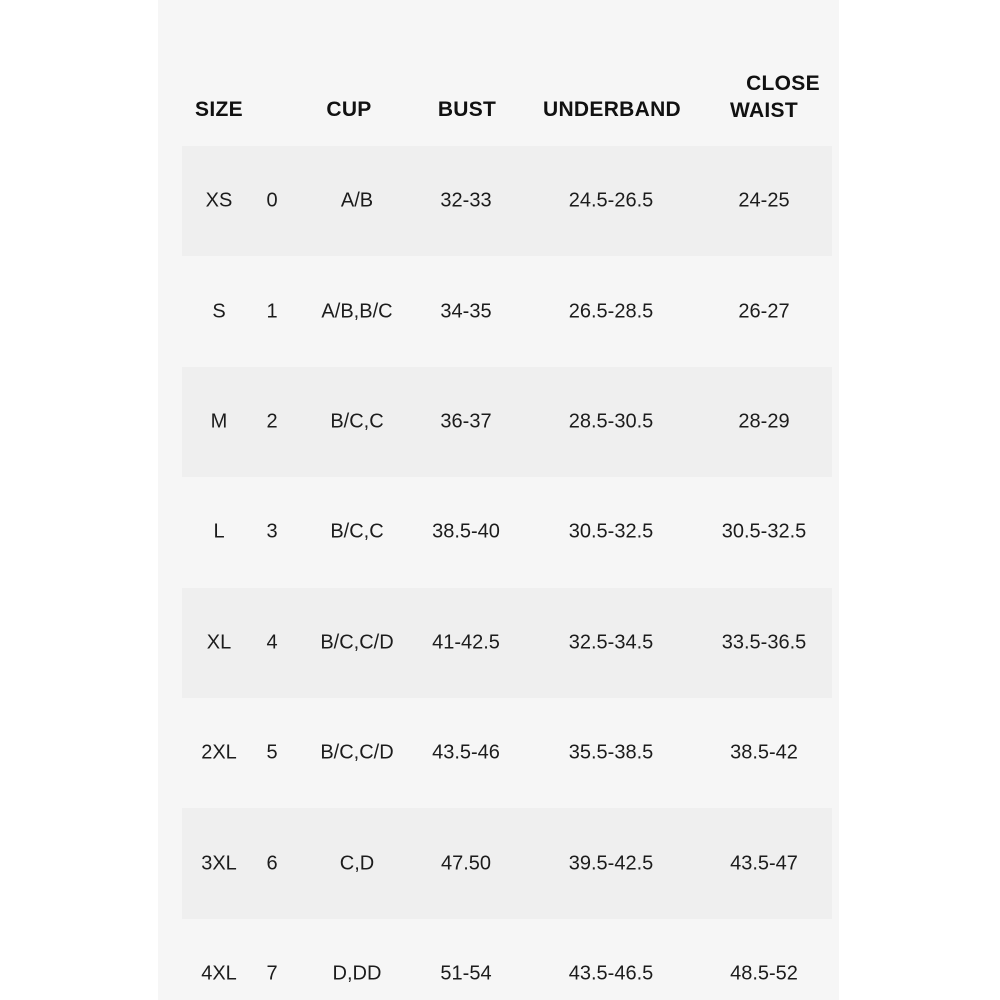  Describe the element at coordinates (466, 200) in the screenshot. I see `cell-bust: 32-33` at that location.